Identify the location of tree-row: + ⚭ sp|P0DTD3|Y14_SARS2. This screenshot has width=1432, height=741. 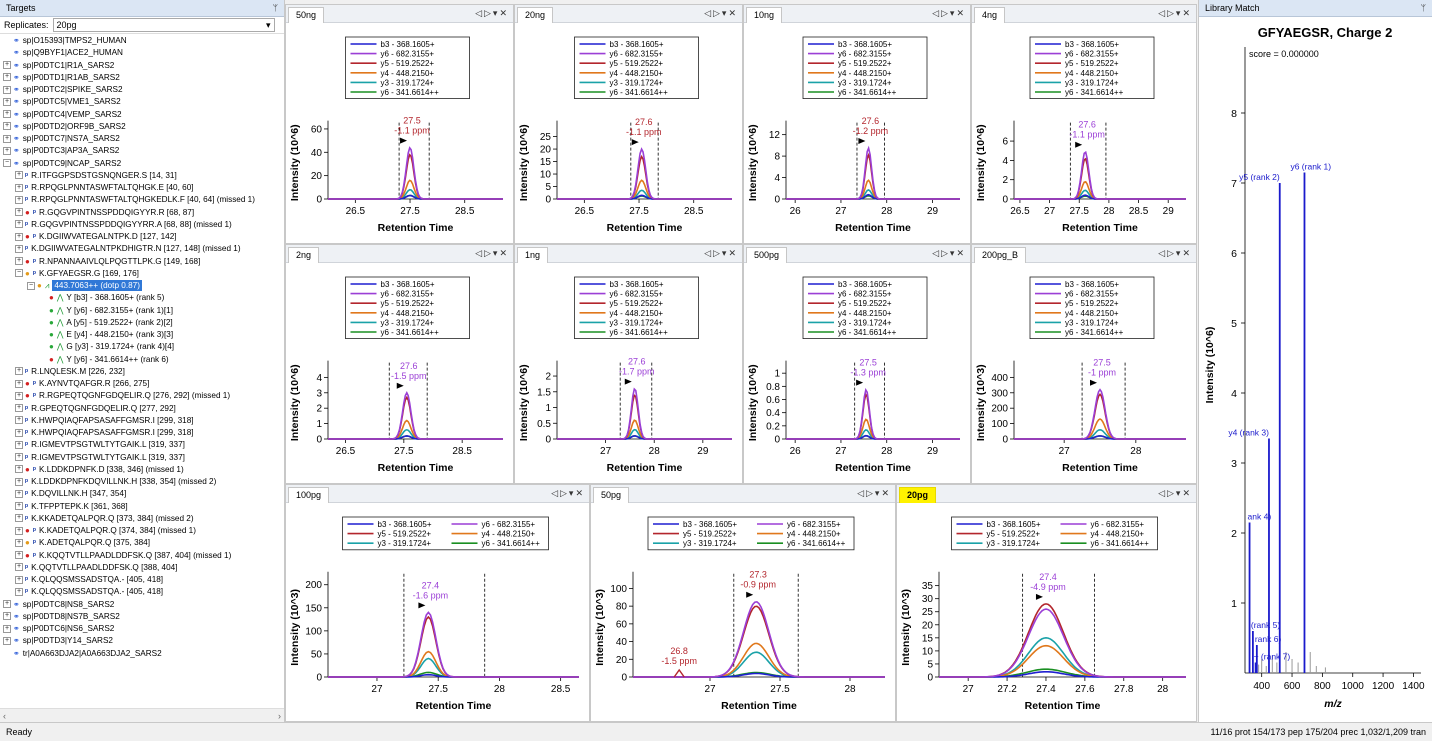
(58, 640).